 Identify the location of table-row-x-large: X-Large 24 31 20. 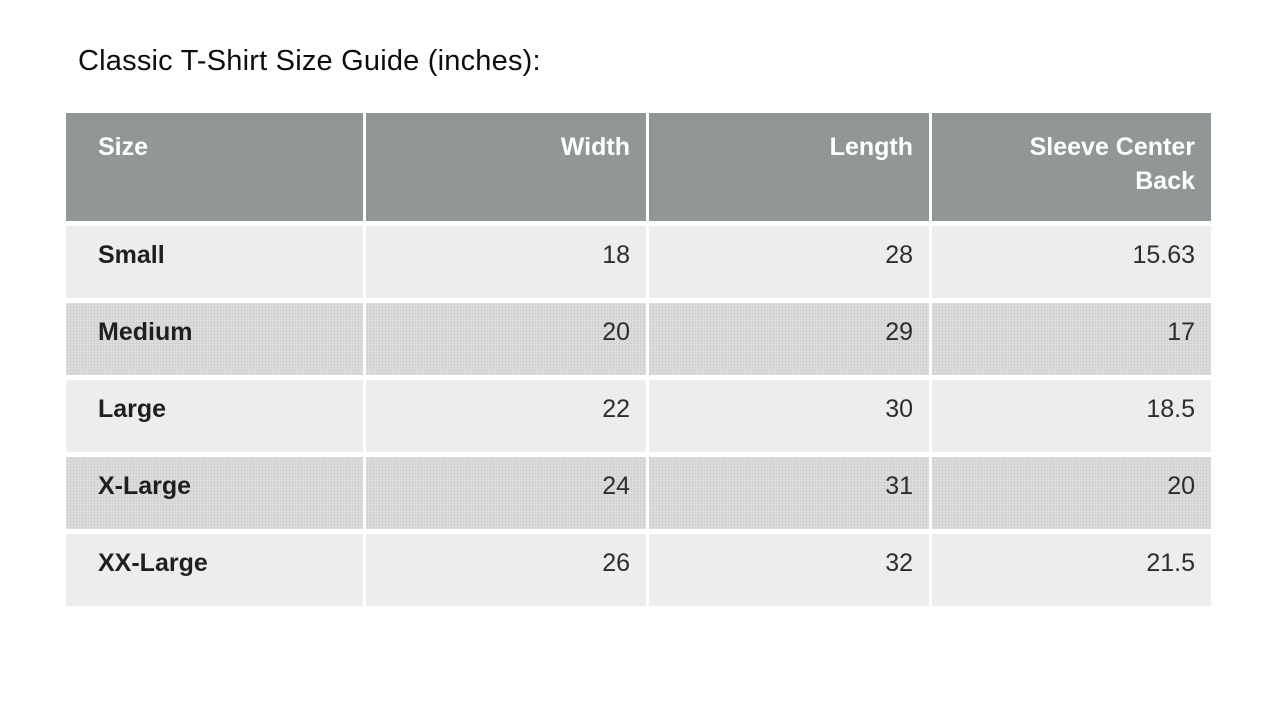
(638, 493).